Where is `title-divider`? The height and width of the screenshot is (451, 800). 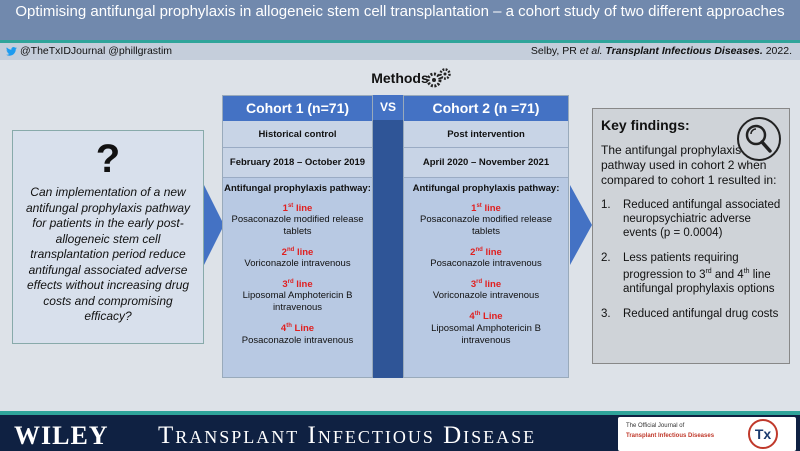 title-divider is located at coordinates (400, 41).